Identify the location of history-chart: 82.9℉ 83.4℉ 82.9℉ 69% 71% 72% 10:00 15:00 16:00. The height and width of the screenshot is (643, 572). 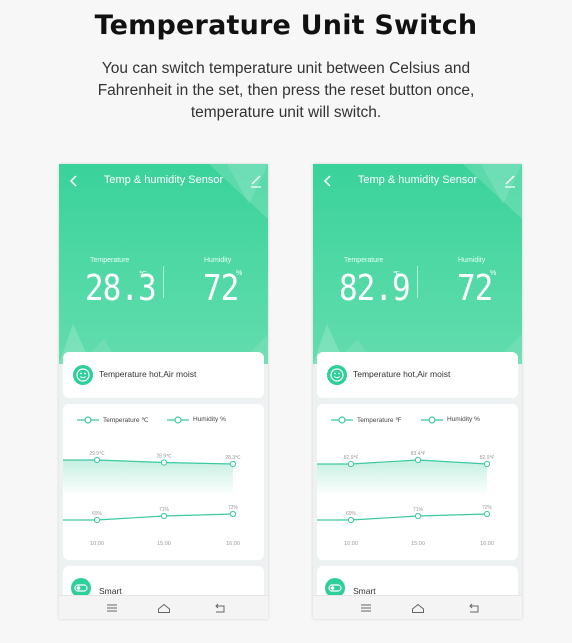
(406, 499).